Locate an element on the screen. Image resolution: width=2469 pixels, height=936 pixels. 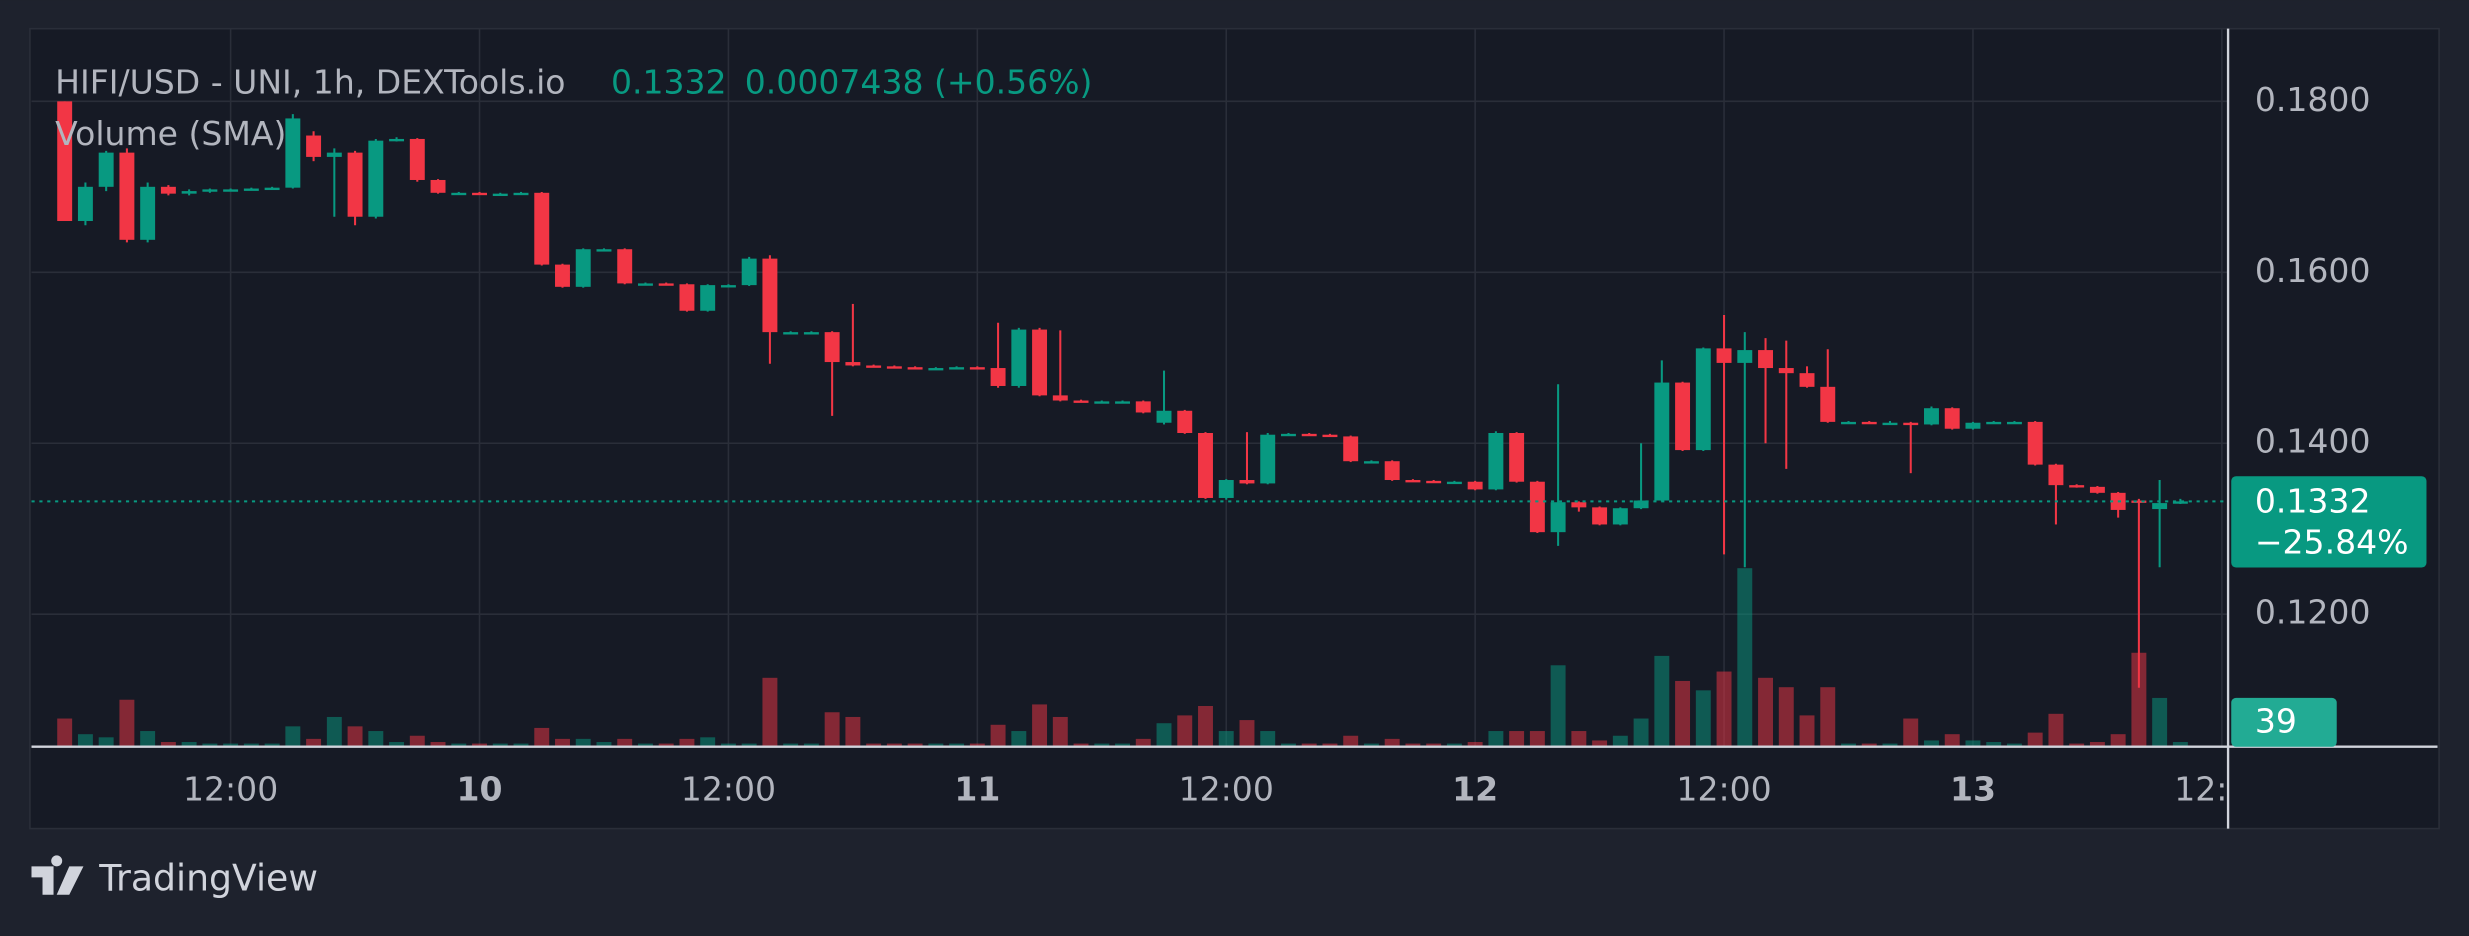
volume-label: Volume (SMA) is located at coordinates (170, 133).